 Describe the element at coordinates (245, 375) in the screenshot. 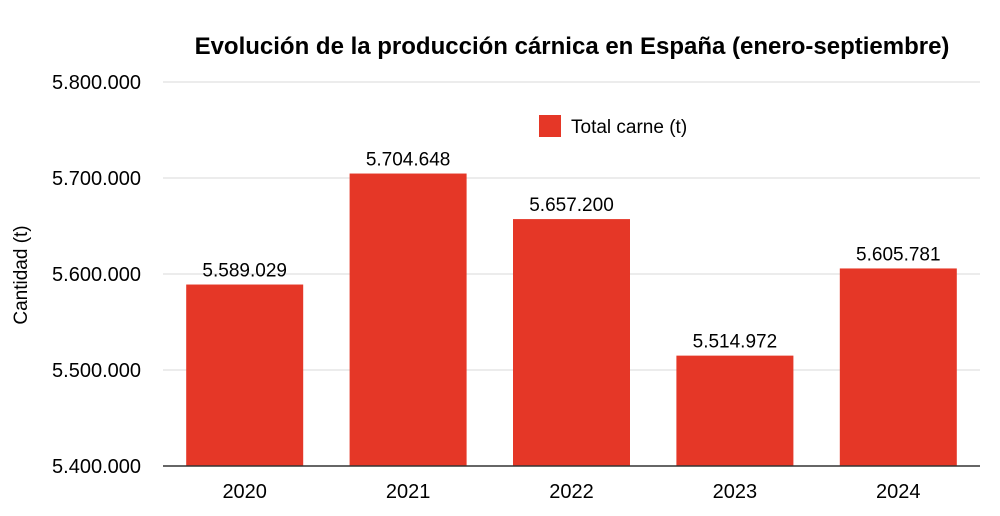

I see `bar-2020` at that location.